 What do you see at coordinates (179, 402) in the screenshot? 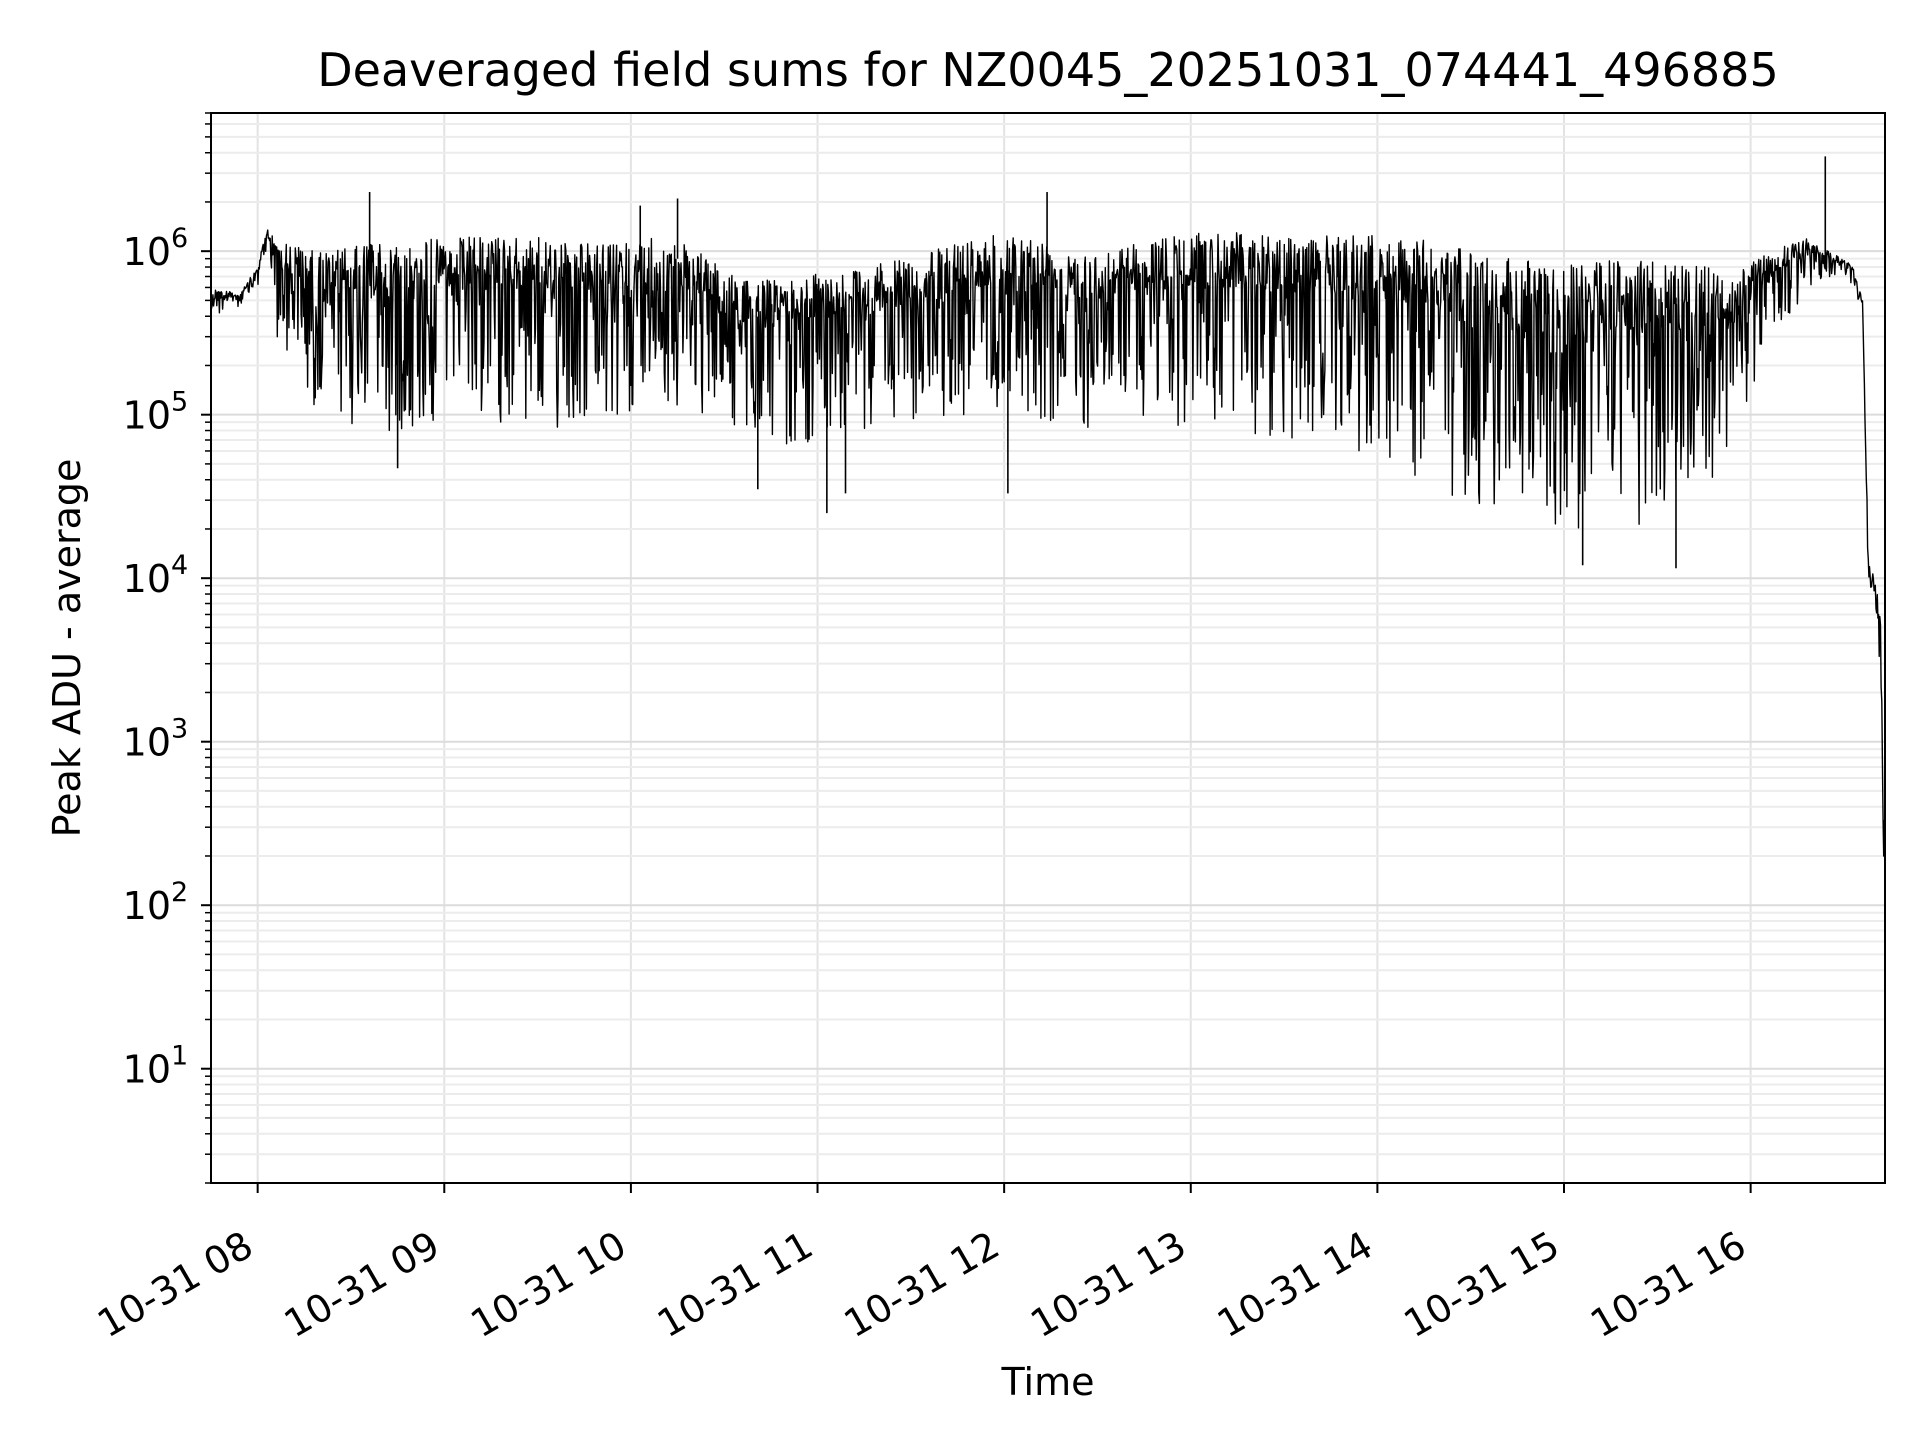
I see `y-tick-exponent: 5` at bounding box center [179, 402].